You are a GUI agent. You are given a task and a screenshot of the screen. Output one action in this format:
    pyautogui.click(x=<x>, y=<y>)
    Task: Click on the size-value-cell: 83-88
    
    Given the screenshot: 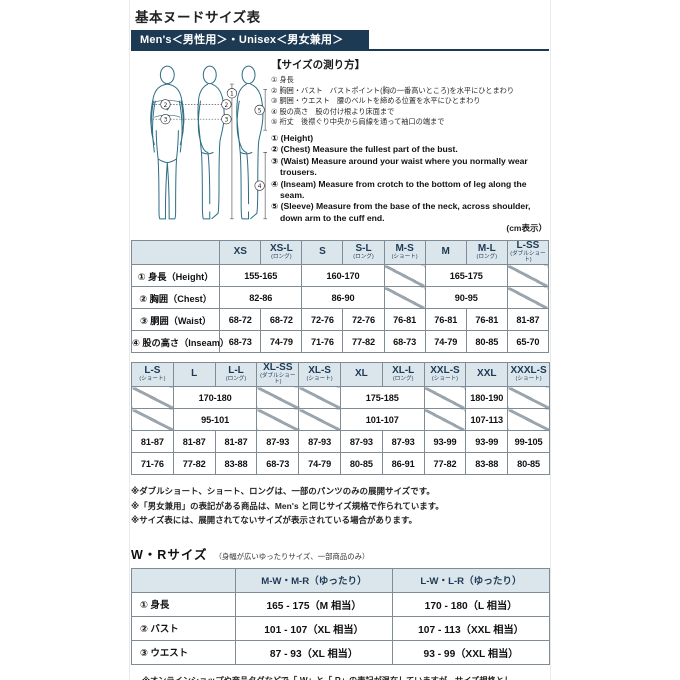 What is the action you would take?
    pyautogui.click(x=487, y=463)
    